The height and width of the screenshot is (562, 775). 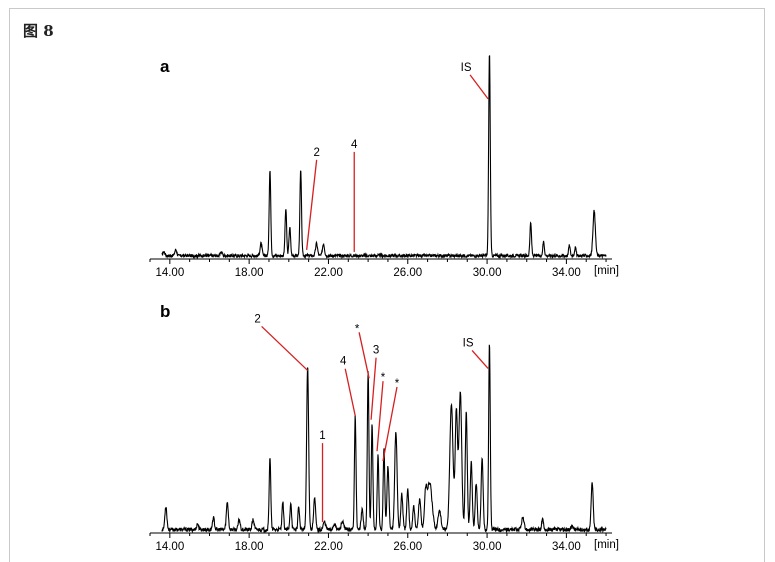 What do you see at coordinates (376, 351) in the screenshot?
I see `peak-annotation-label: 3` at bounding box center [376, 351].